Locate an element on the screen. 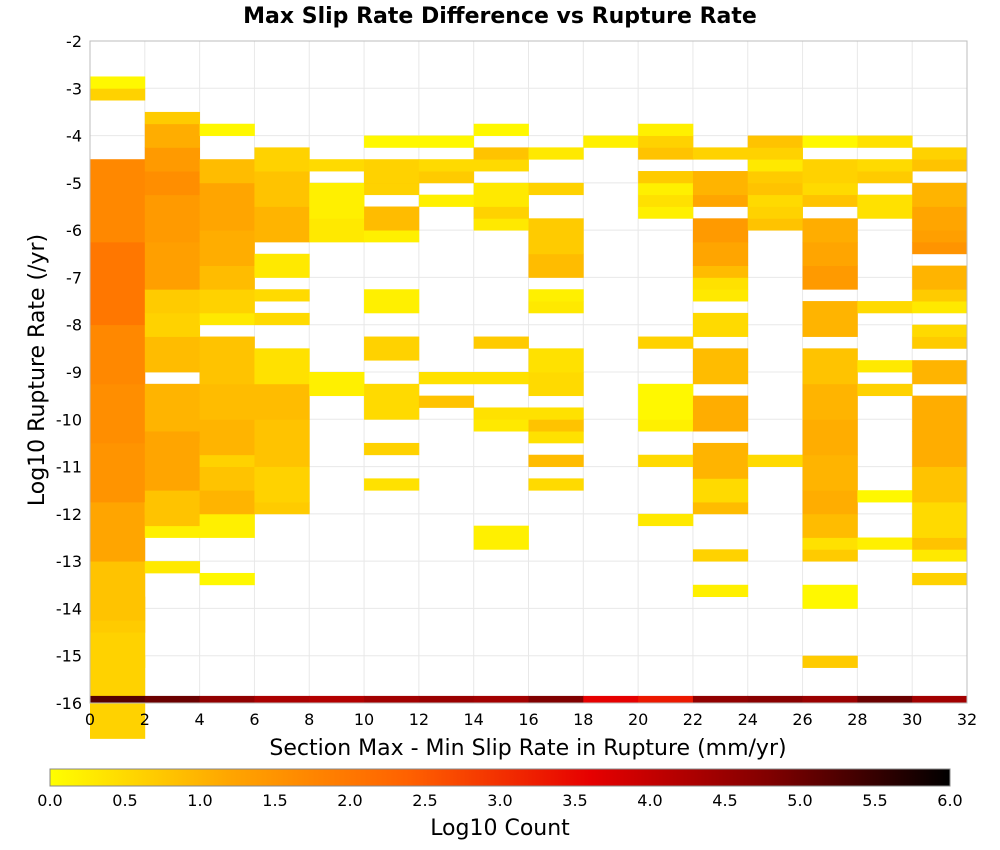 The width and height of the screenshot is (1000, 850). y-tick-label: -10 is located at coordinates (69, 419).